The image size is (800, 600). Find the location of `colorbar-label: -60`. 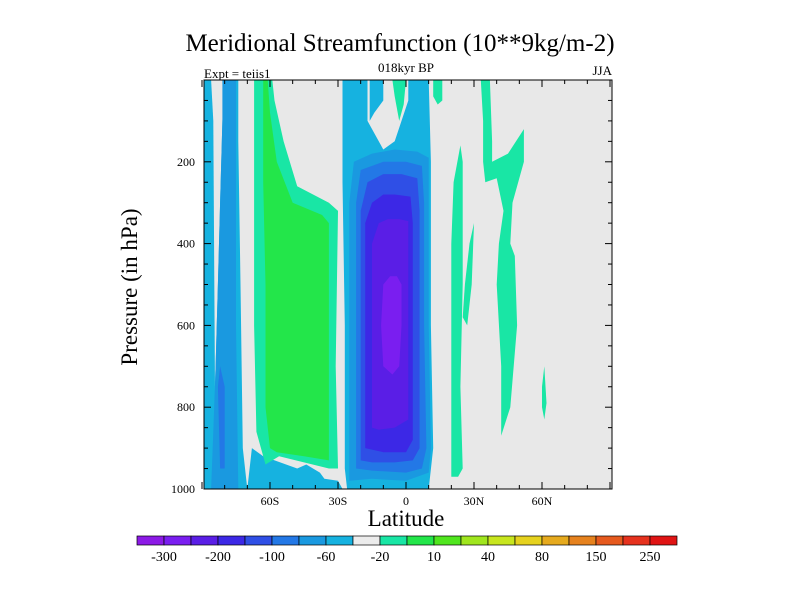

colorbar-label: -60 is located at coordinates (326, 557).